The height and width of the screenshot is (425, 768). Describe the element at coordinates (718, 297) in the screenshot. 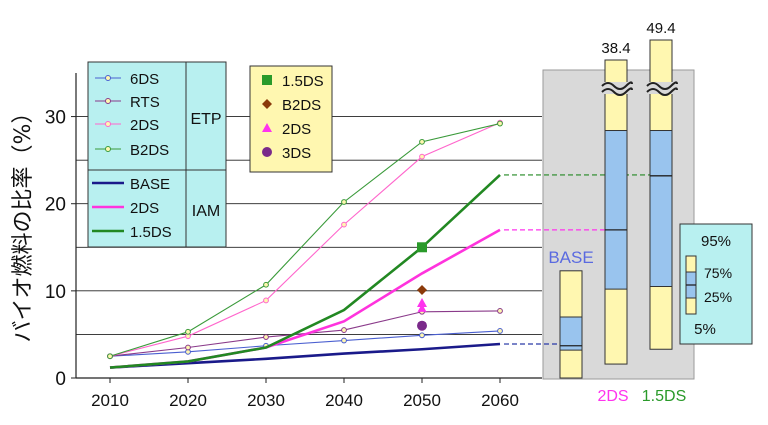

I see `percentile-label-25: 25%` at that location.